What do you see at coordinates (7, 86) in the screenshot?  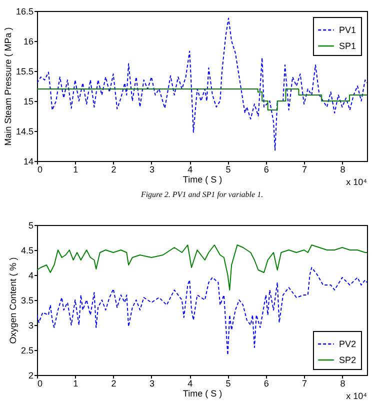 I see `y-axis-title: Main Steam Pressure ( MPa )` at bounding box center [7, 86].